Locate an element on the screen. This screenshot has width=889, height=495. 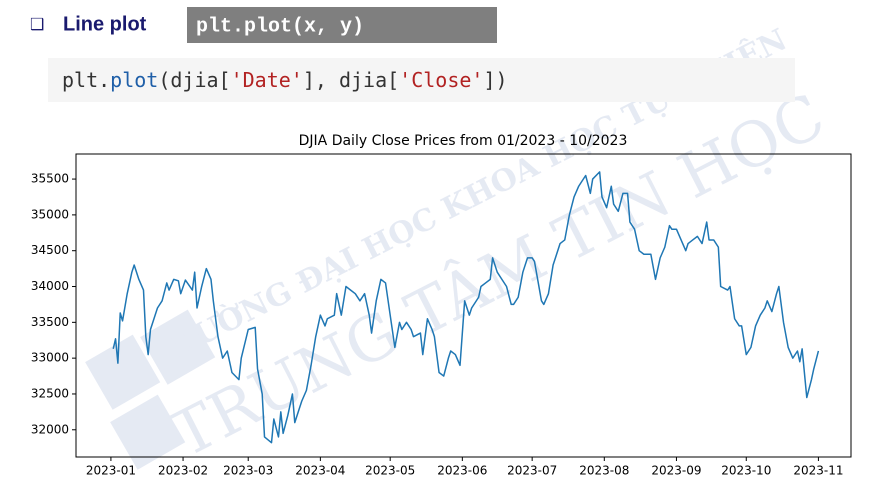
y-tick-label: 34000 is located at coordinates (50, 286).